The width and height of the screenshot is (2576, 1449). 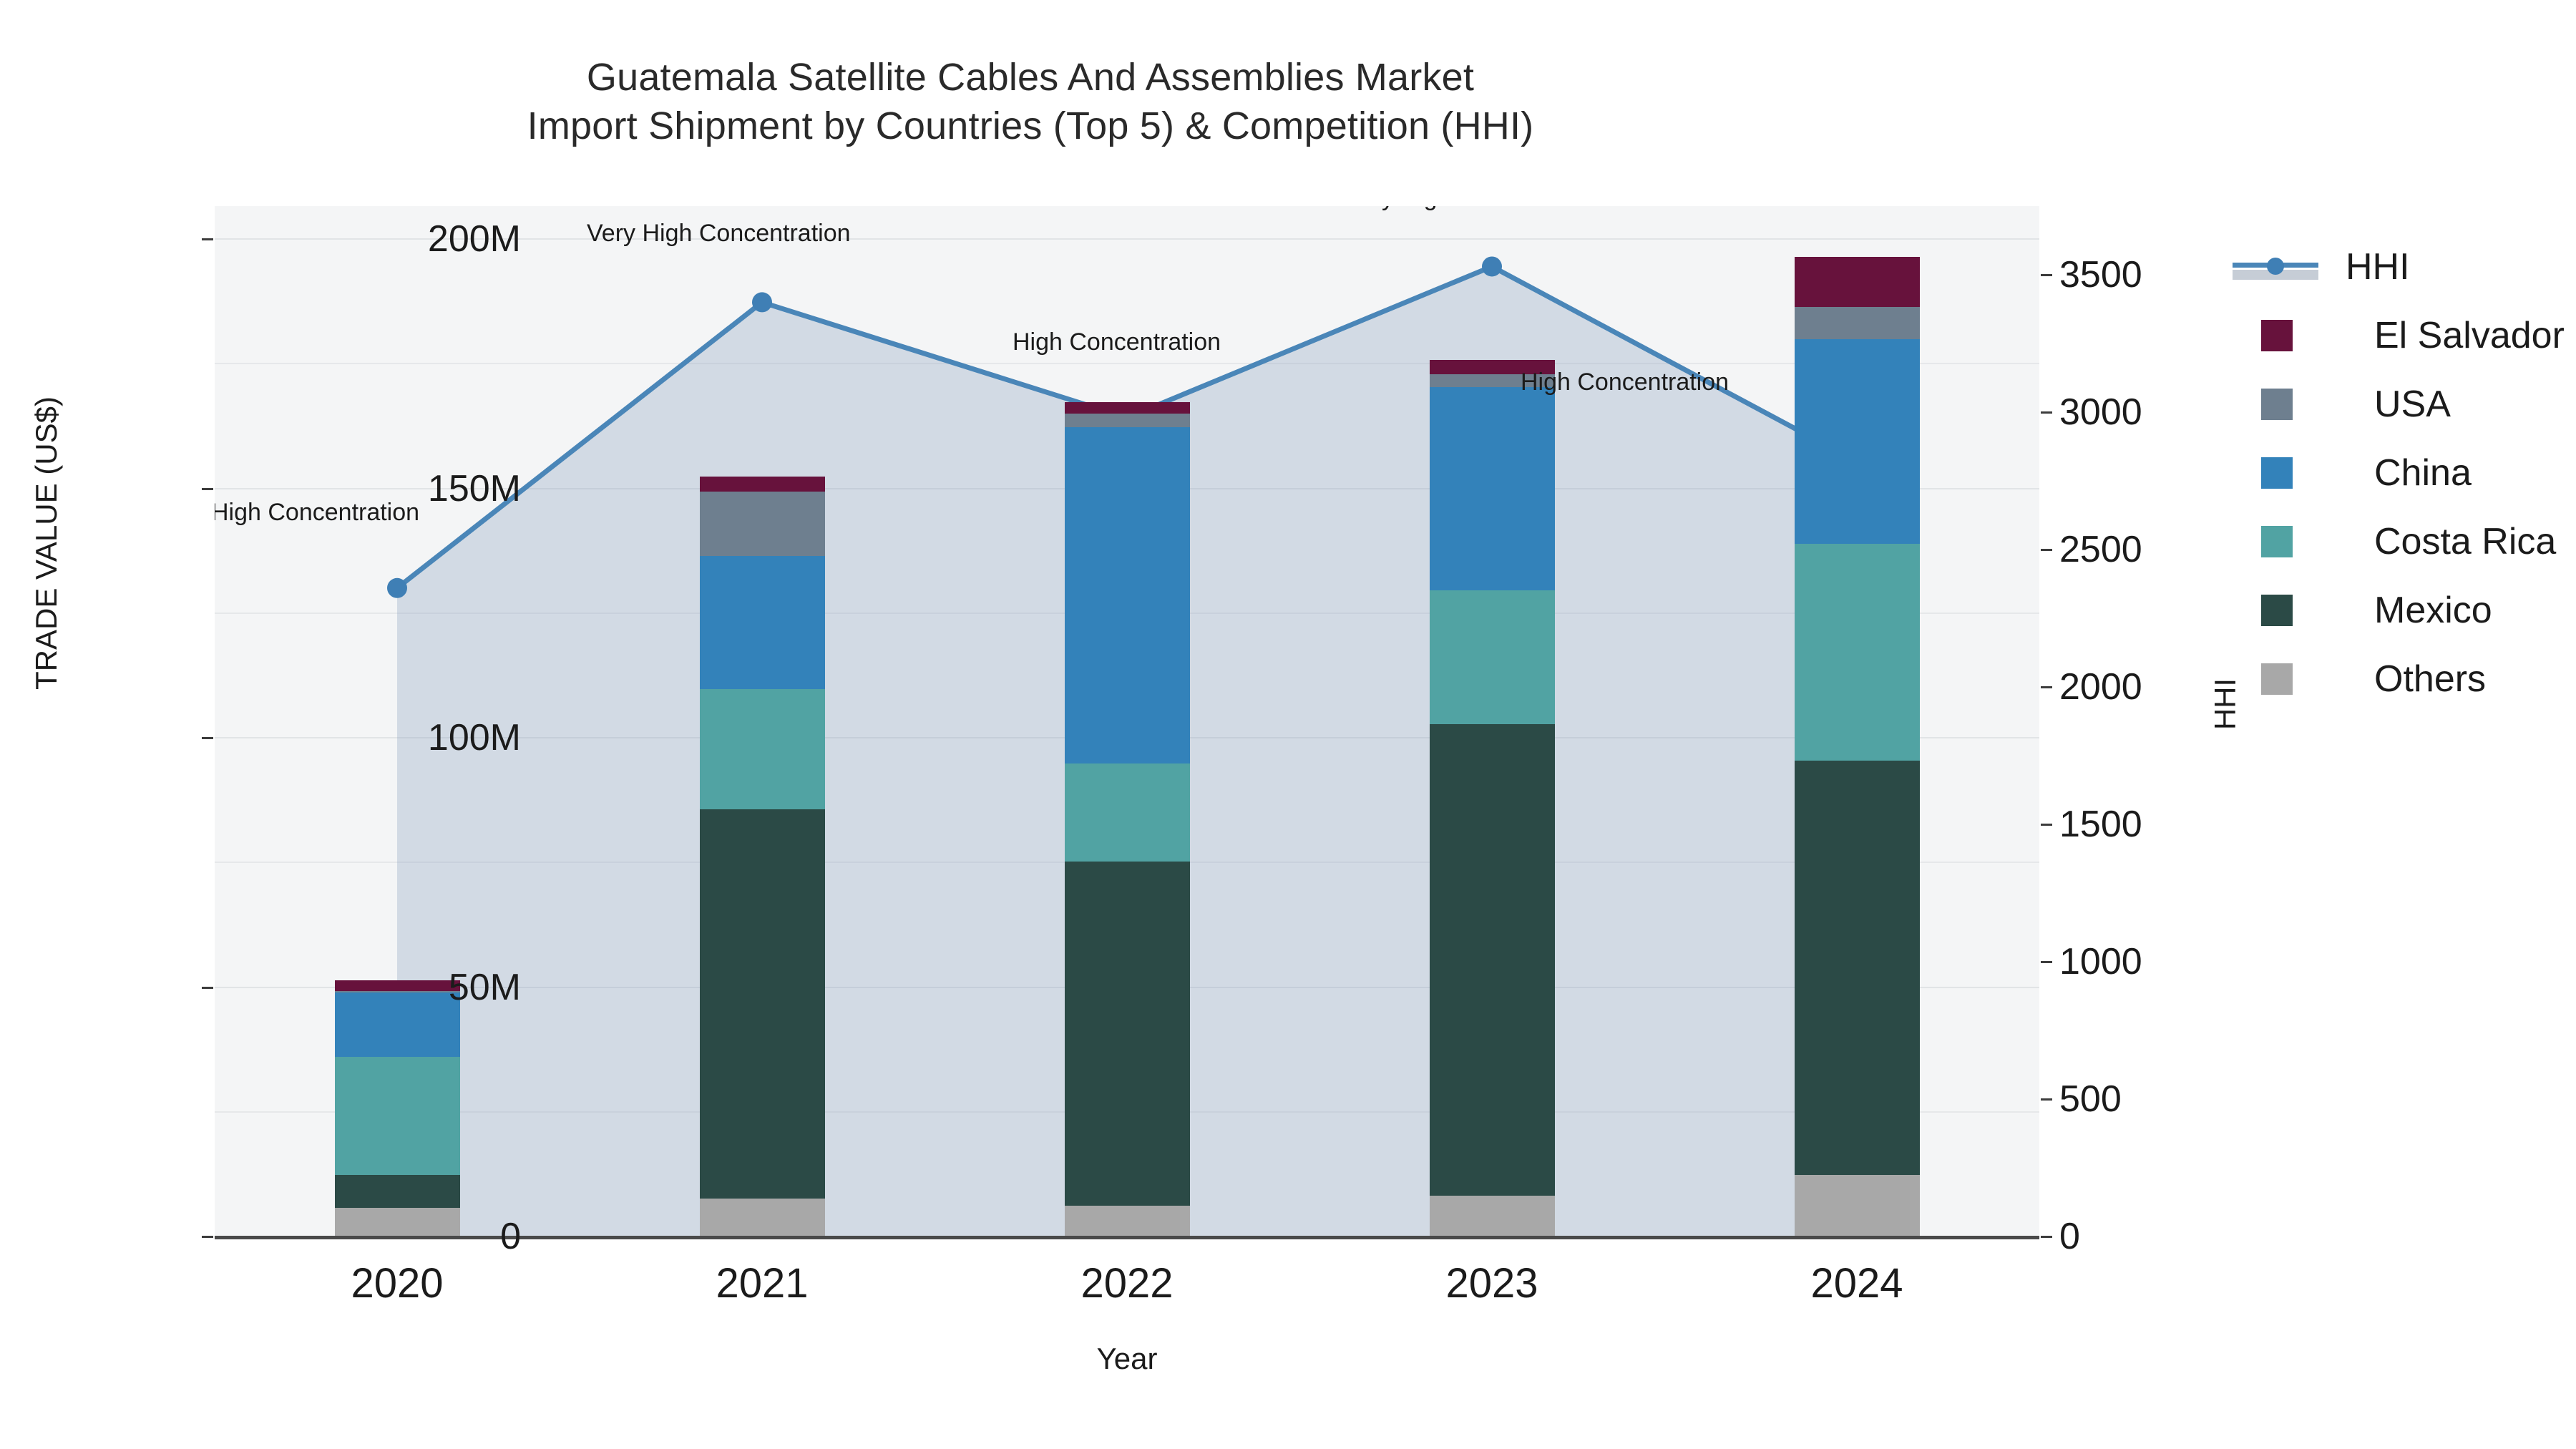 I want to click on legend-line-icon, so click(x=2275, y=267).